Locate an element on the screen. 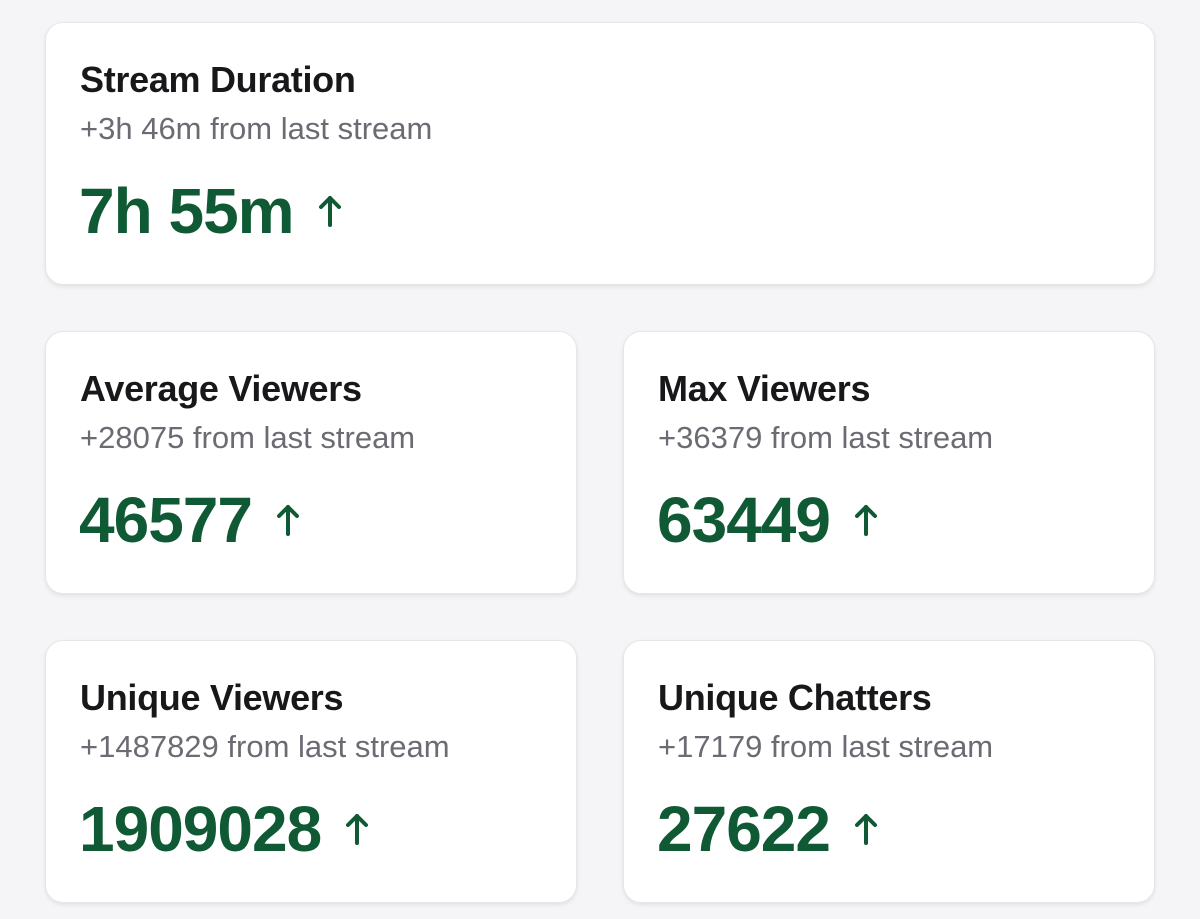 Image resolution: width=1200 pixels, height=919 pixels. card-title: Unique Chatters is located at coordinates (795, 697).